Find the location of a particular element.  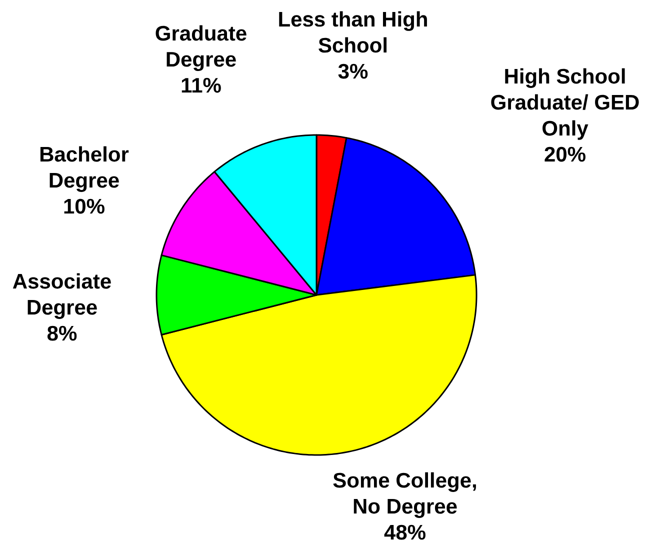

slice-label: High School Graduate/ GED Only is located at coordinates (565, 104).